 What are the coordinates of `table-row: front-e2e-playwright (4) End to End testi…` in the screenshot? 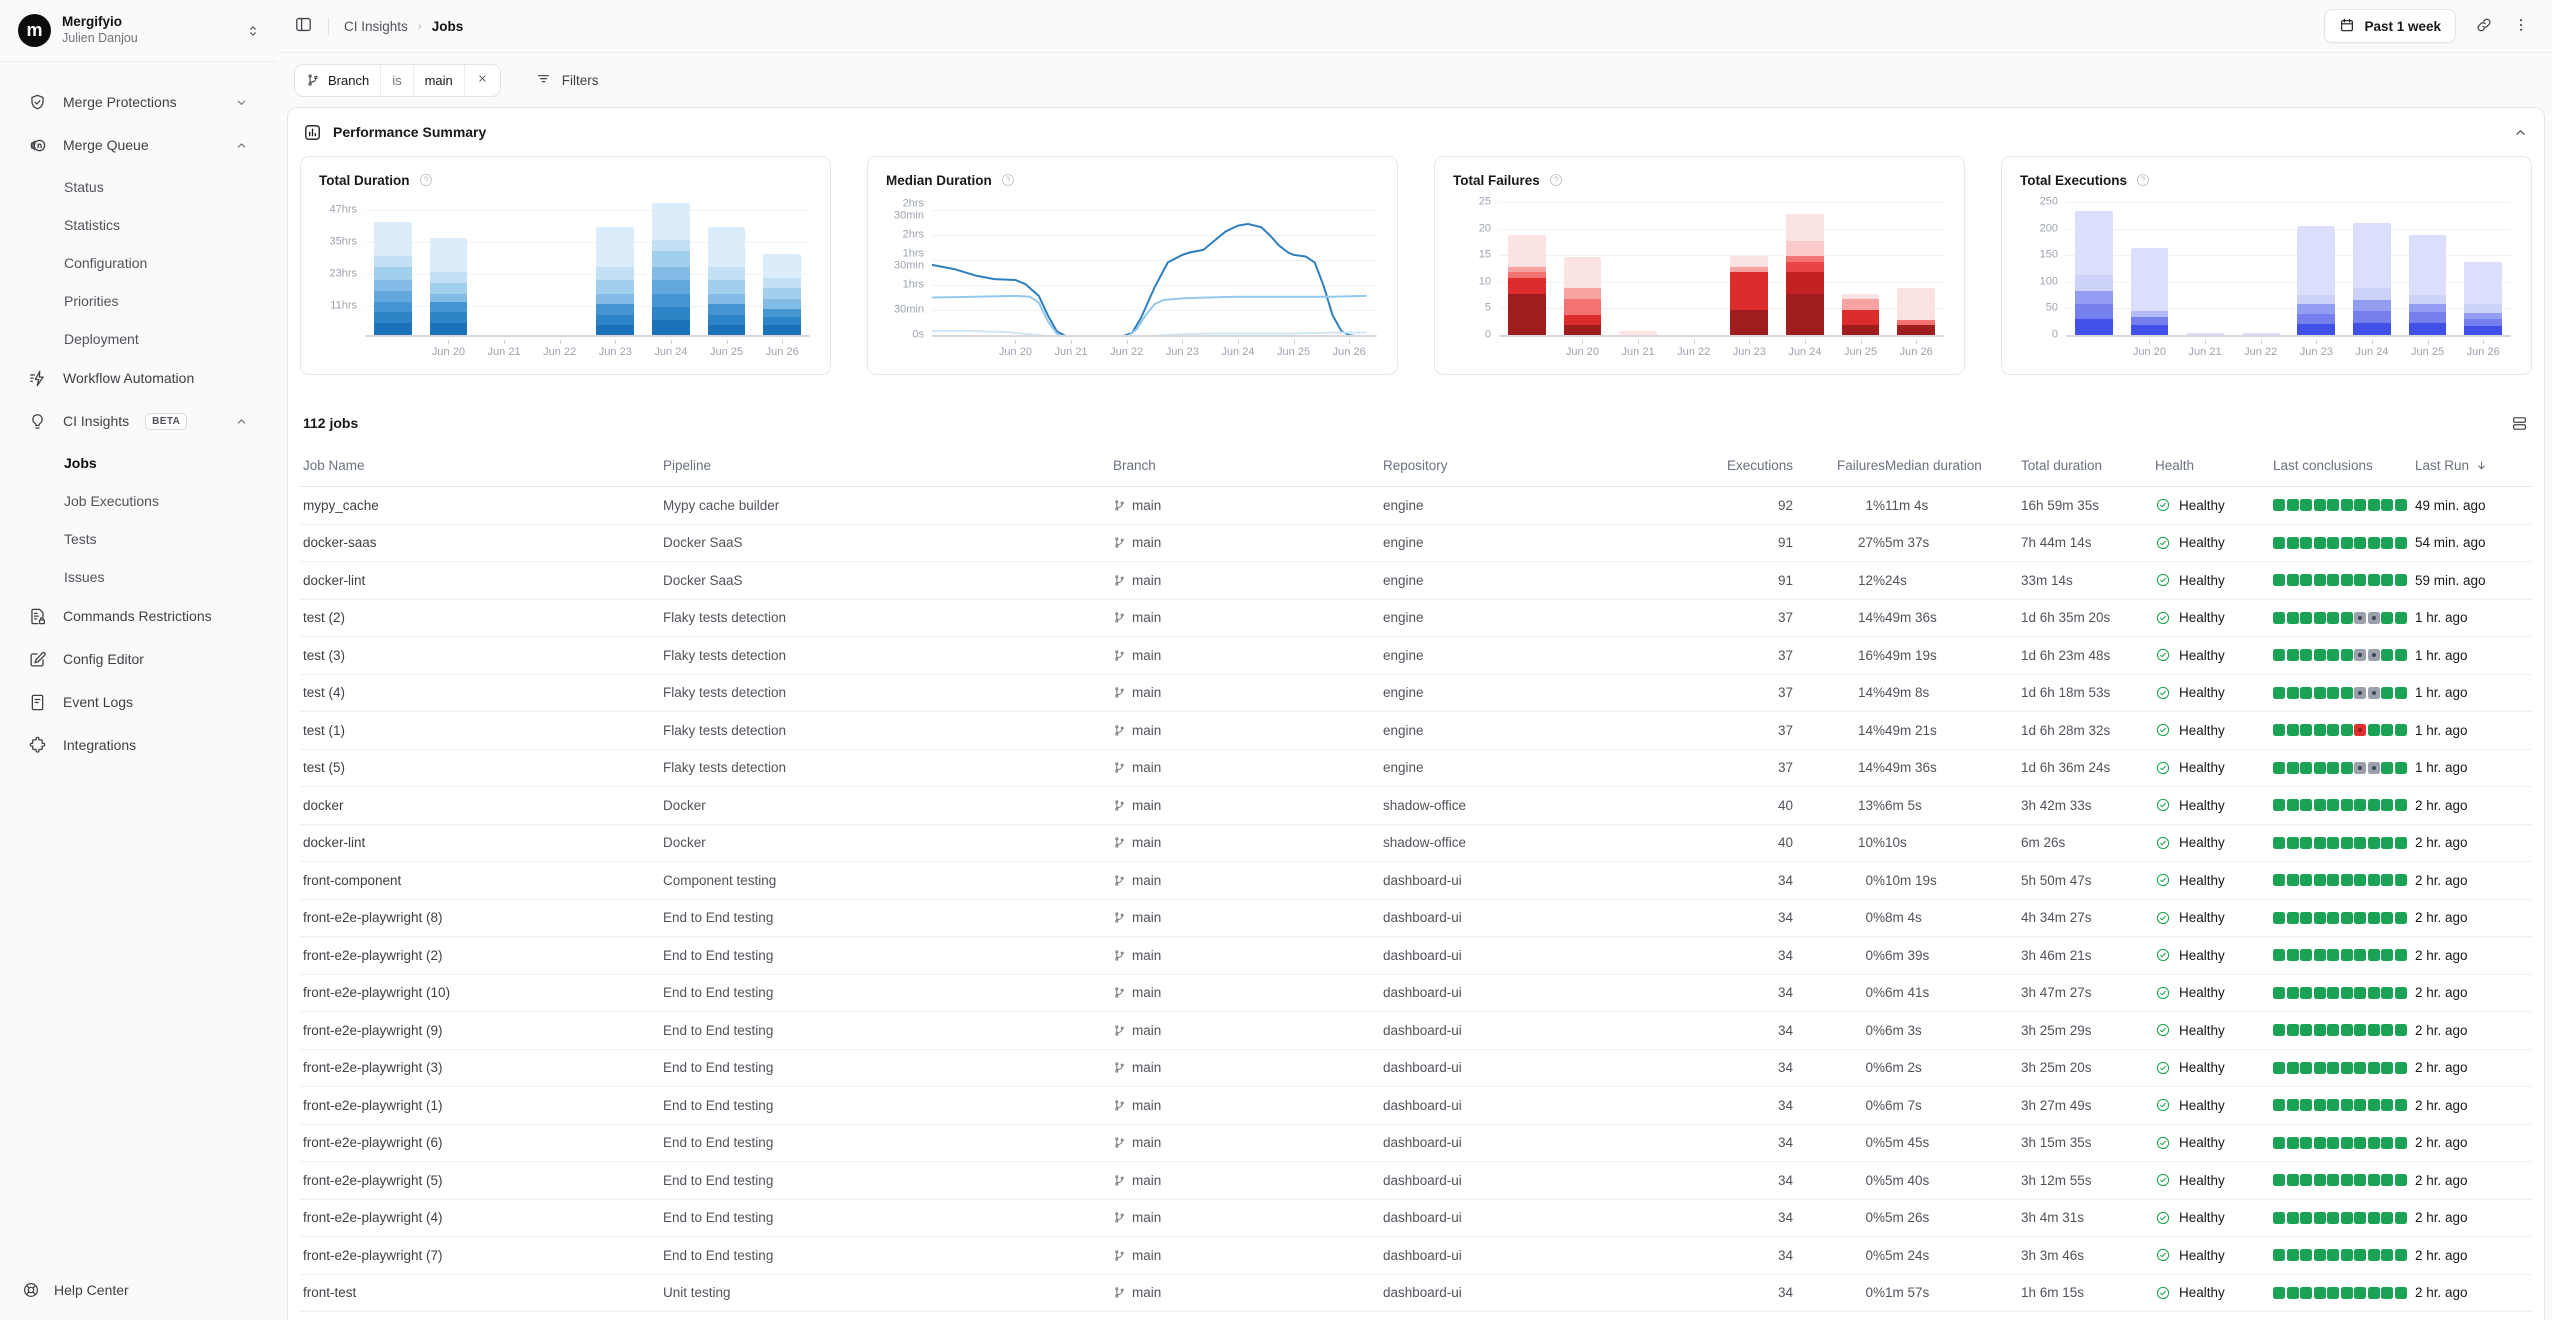 It's located at (1416, 1218).